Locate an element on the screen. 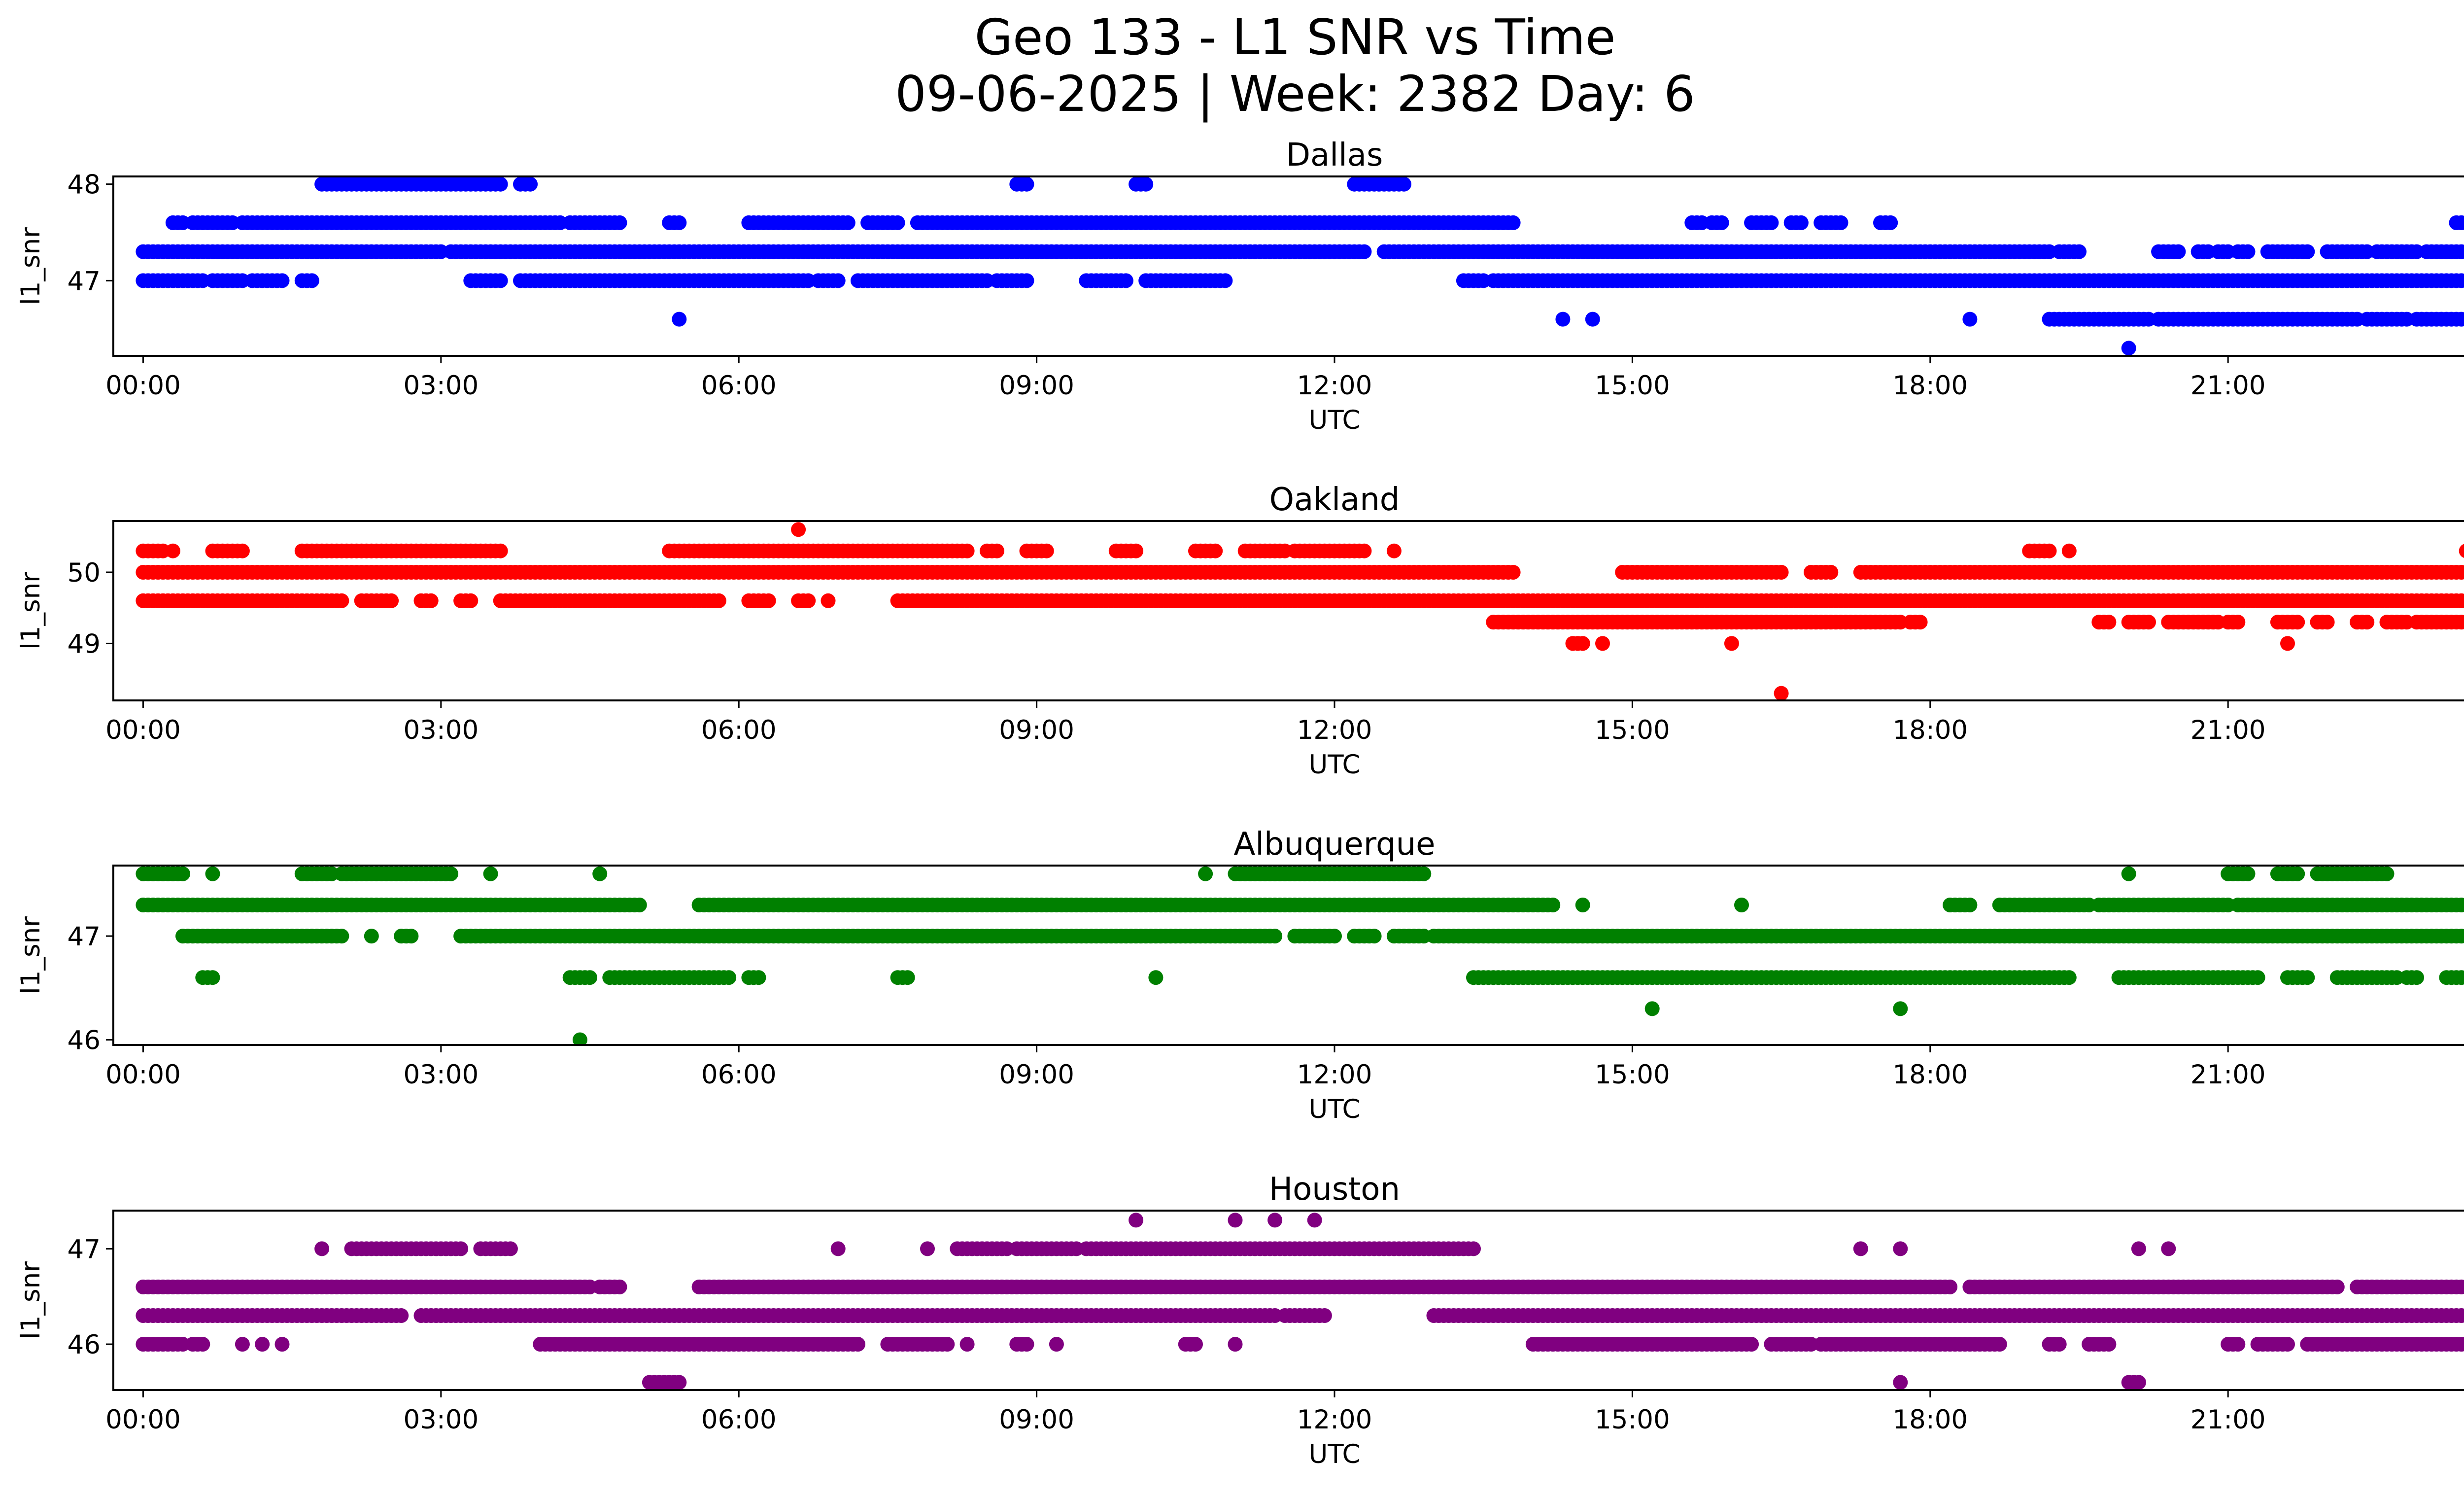 The width and height of the screenshot is (2464, 1495). y-tick-label: 49 is located at coordinates (84, 644).